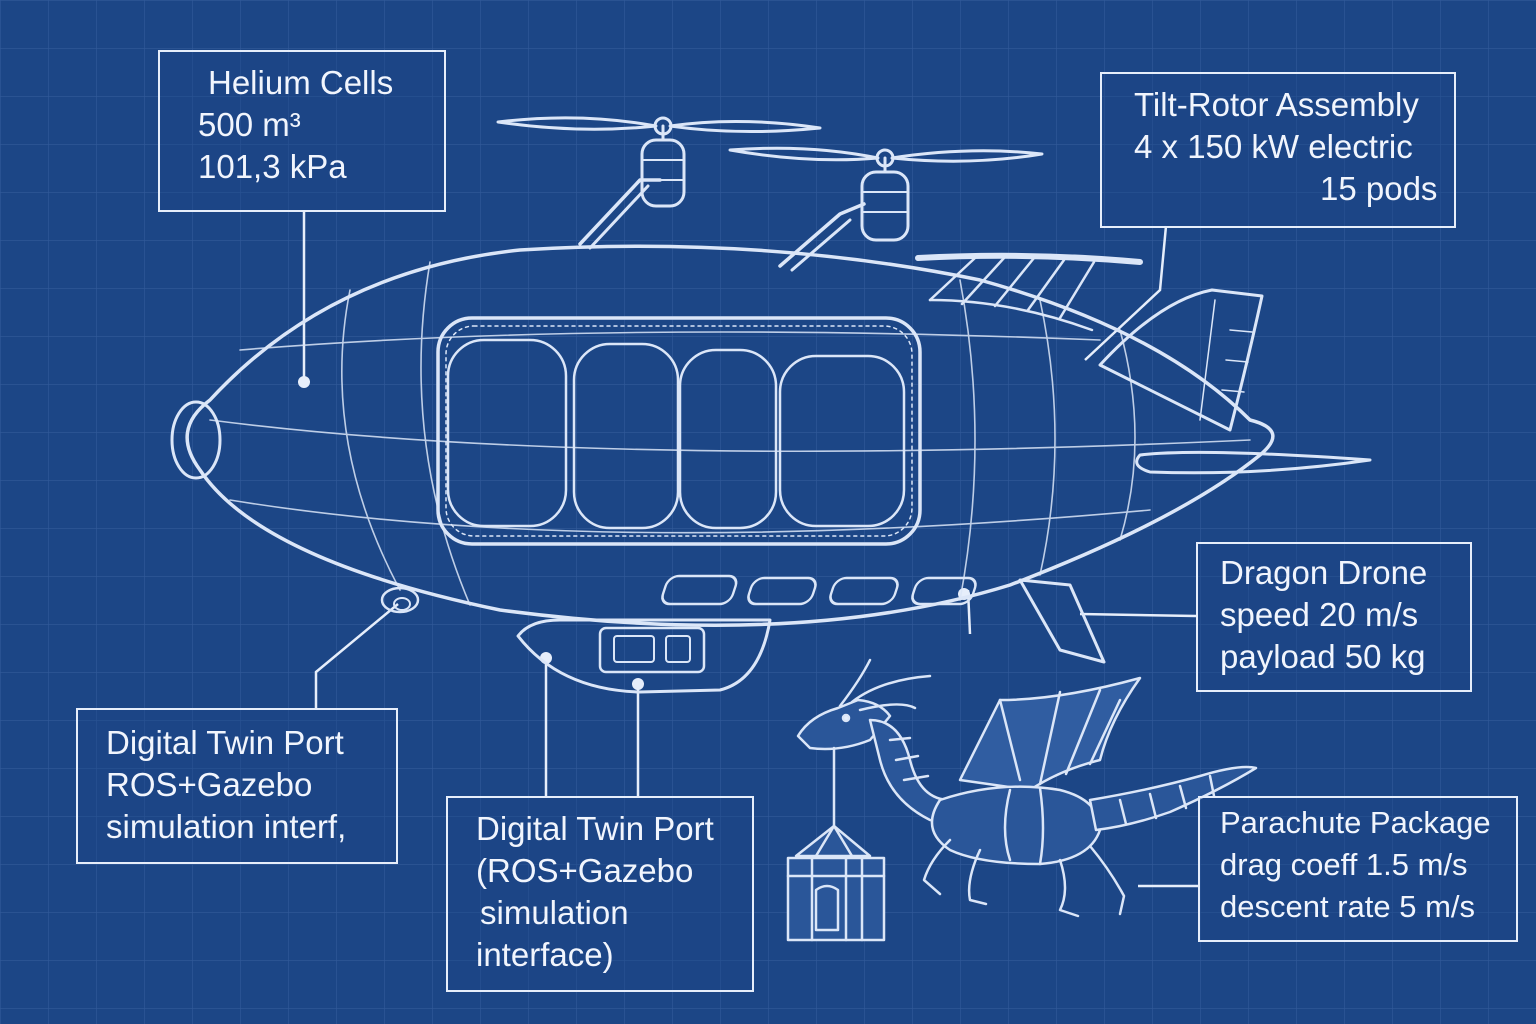  What do you see at coordinates (1379, 188) in the screenshot?
I see `callout-line: 15 pods` at bounding box center [1379, 188].